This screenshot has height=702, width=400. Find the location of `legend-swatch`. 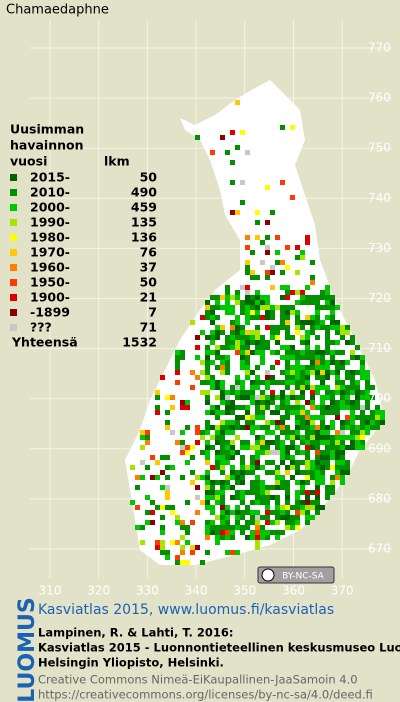

legend-swatch is located at coordinates (13, 207).